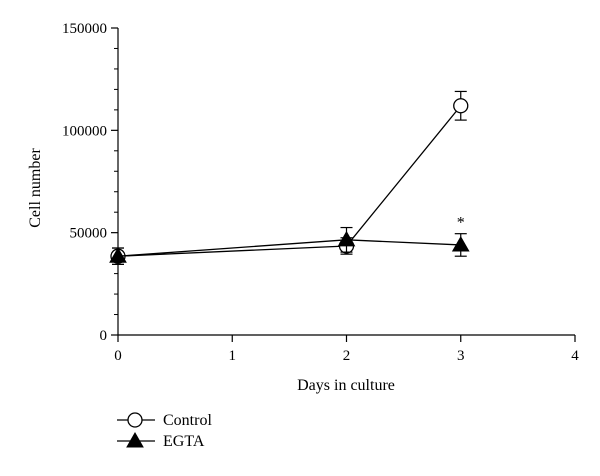  I want to click on significance-marker: *, so click(461, 223).